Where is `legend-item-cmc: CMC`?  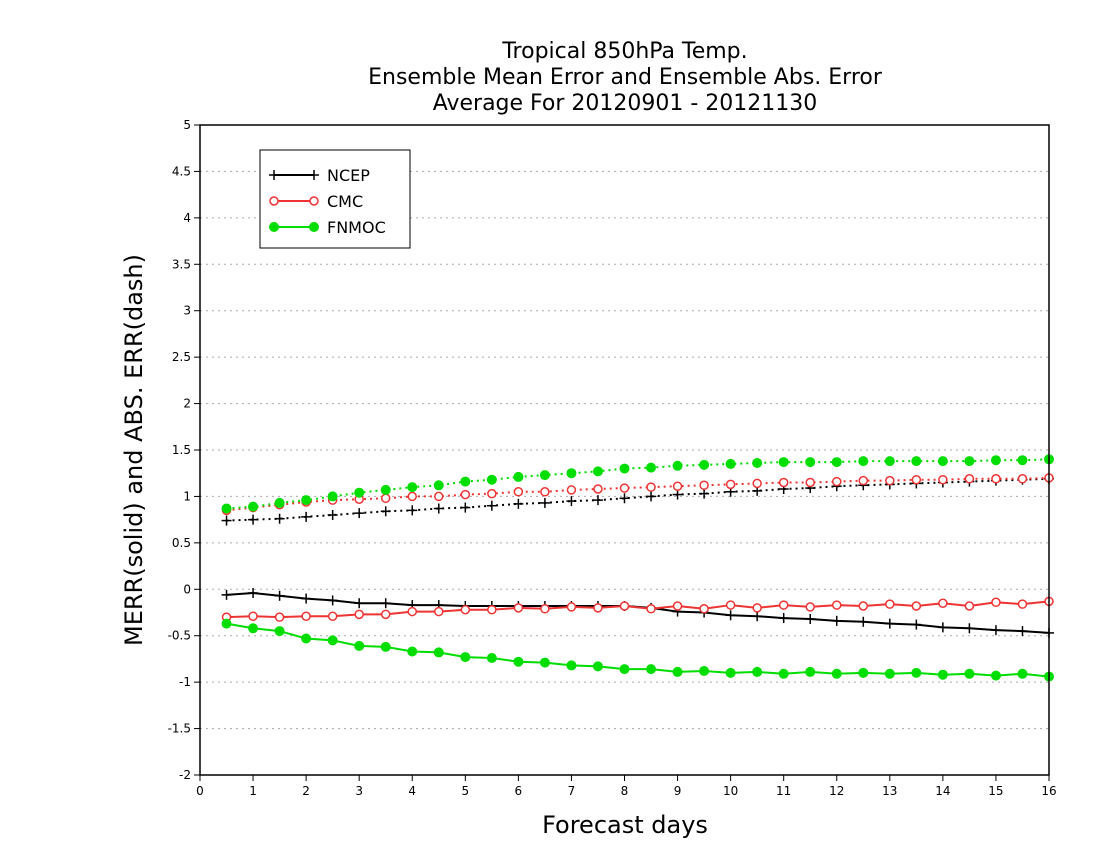 legend-item-cmc: CMC is located at coordinates (316, 201).